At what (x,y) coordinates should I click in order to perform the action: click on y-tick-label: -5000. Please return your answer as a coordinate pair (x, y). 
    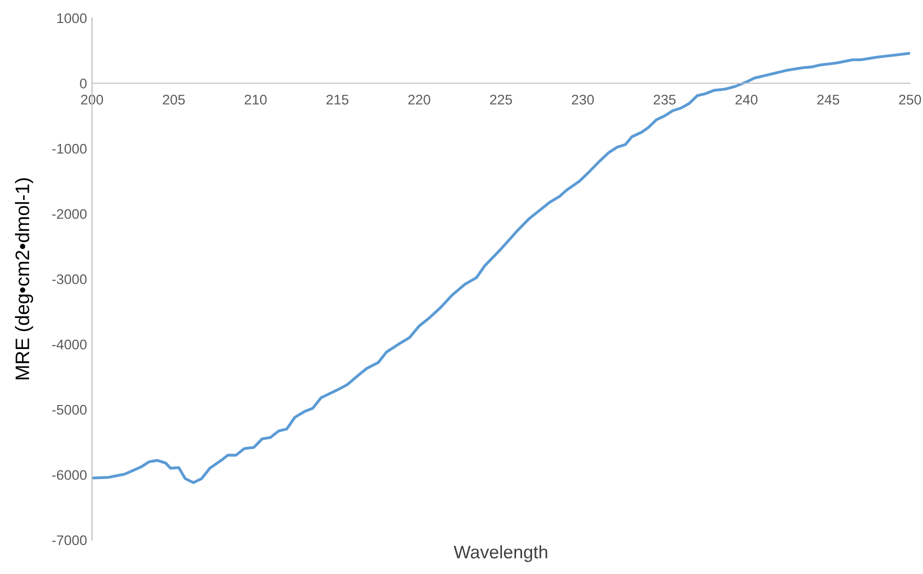
    Looking at the image, I should click on (69, 409).